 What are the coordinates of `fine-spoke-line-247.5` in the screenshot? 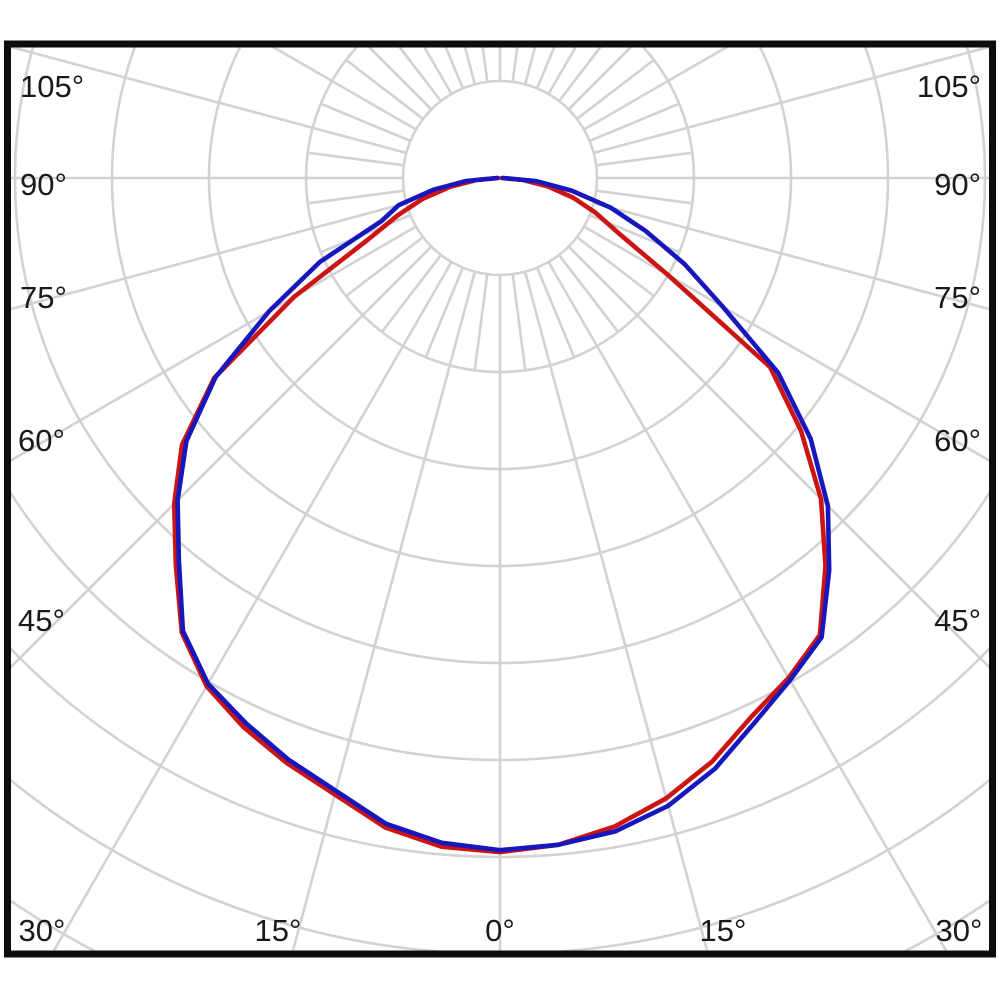 It's located at (365, 122).